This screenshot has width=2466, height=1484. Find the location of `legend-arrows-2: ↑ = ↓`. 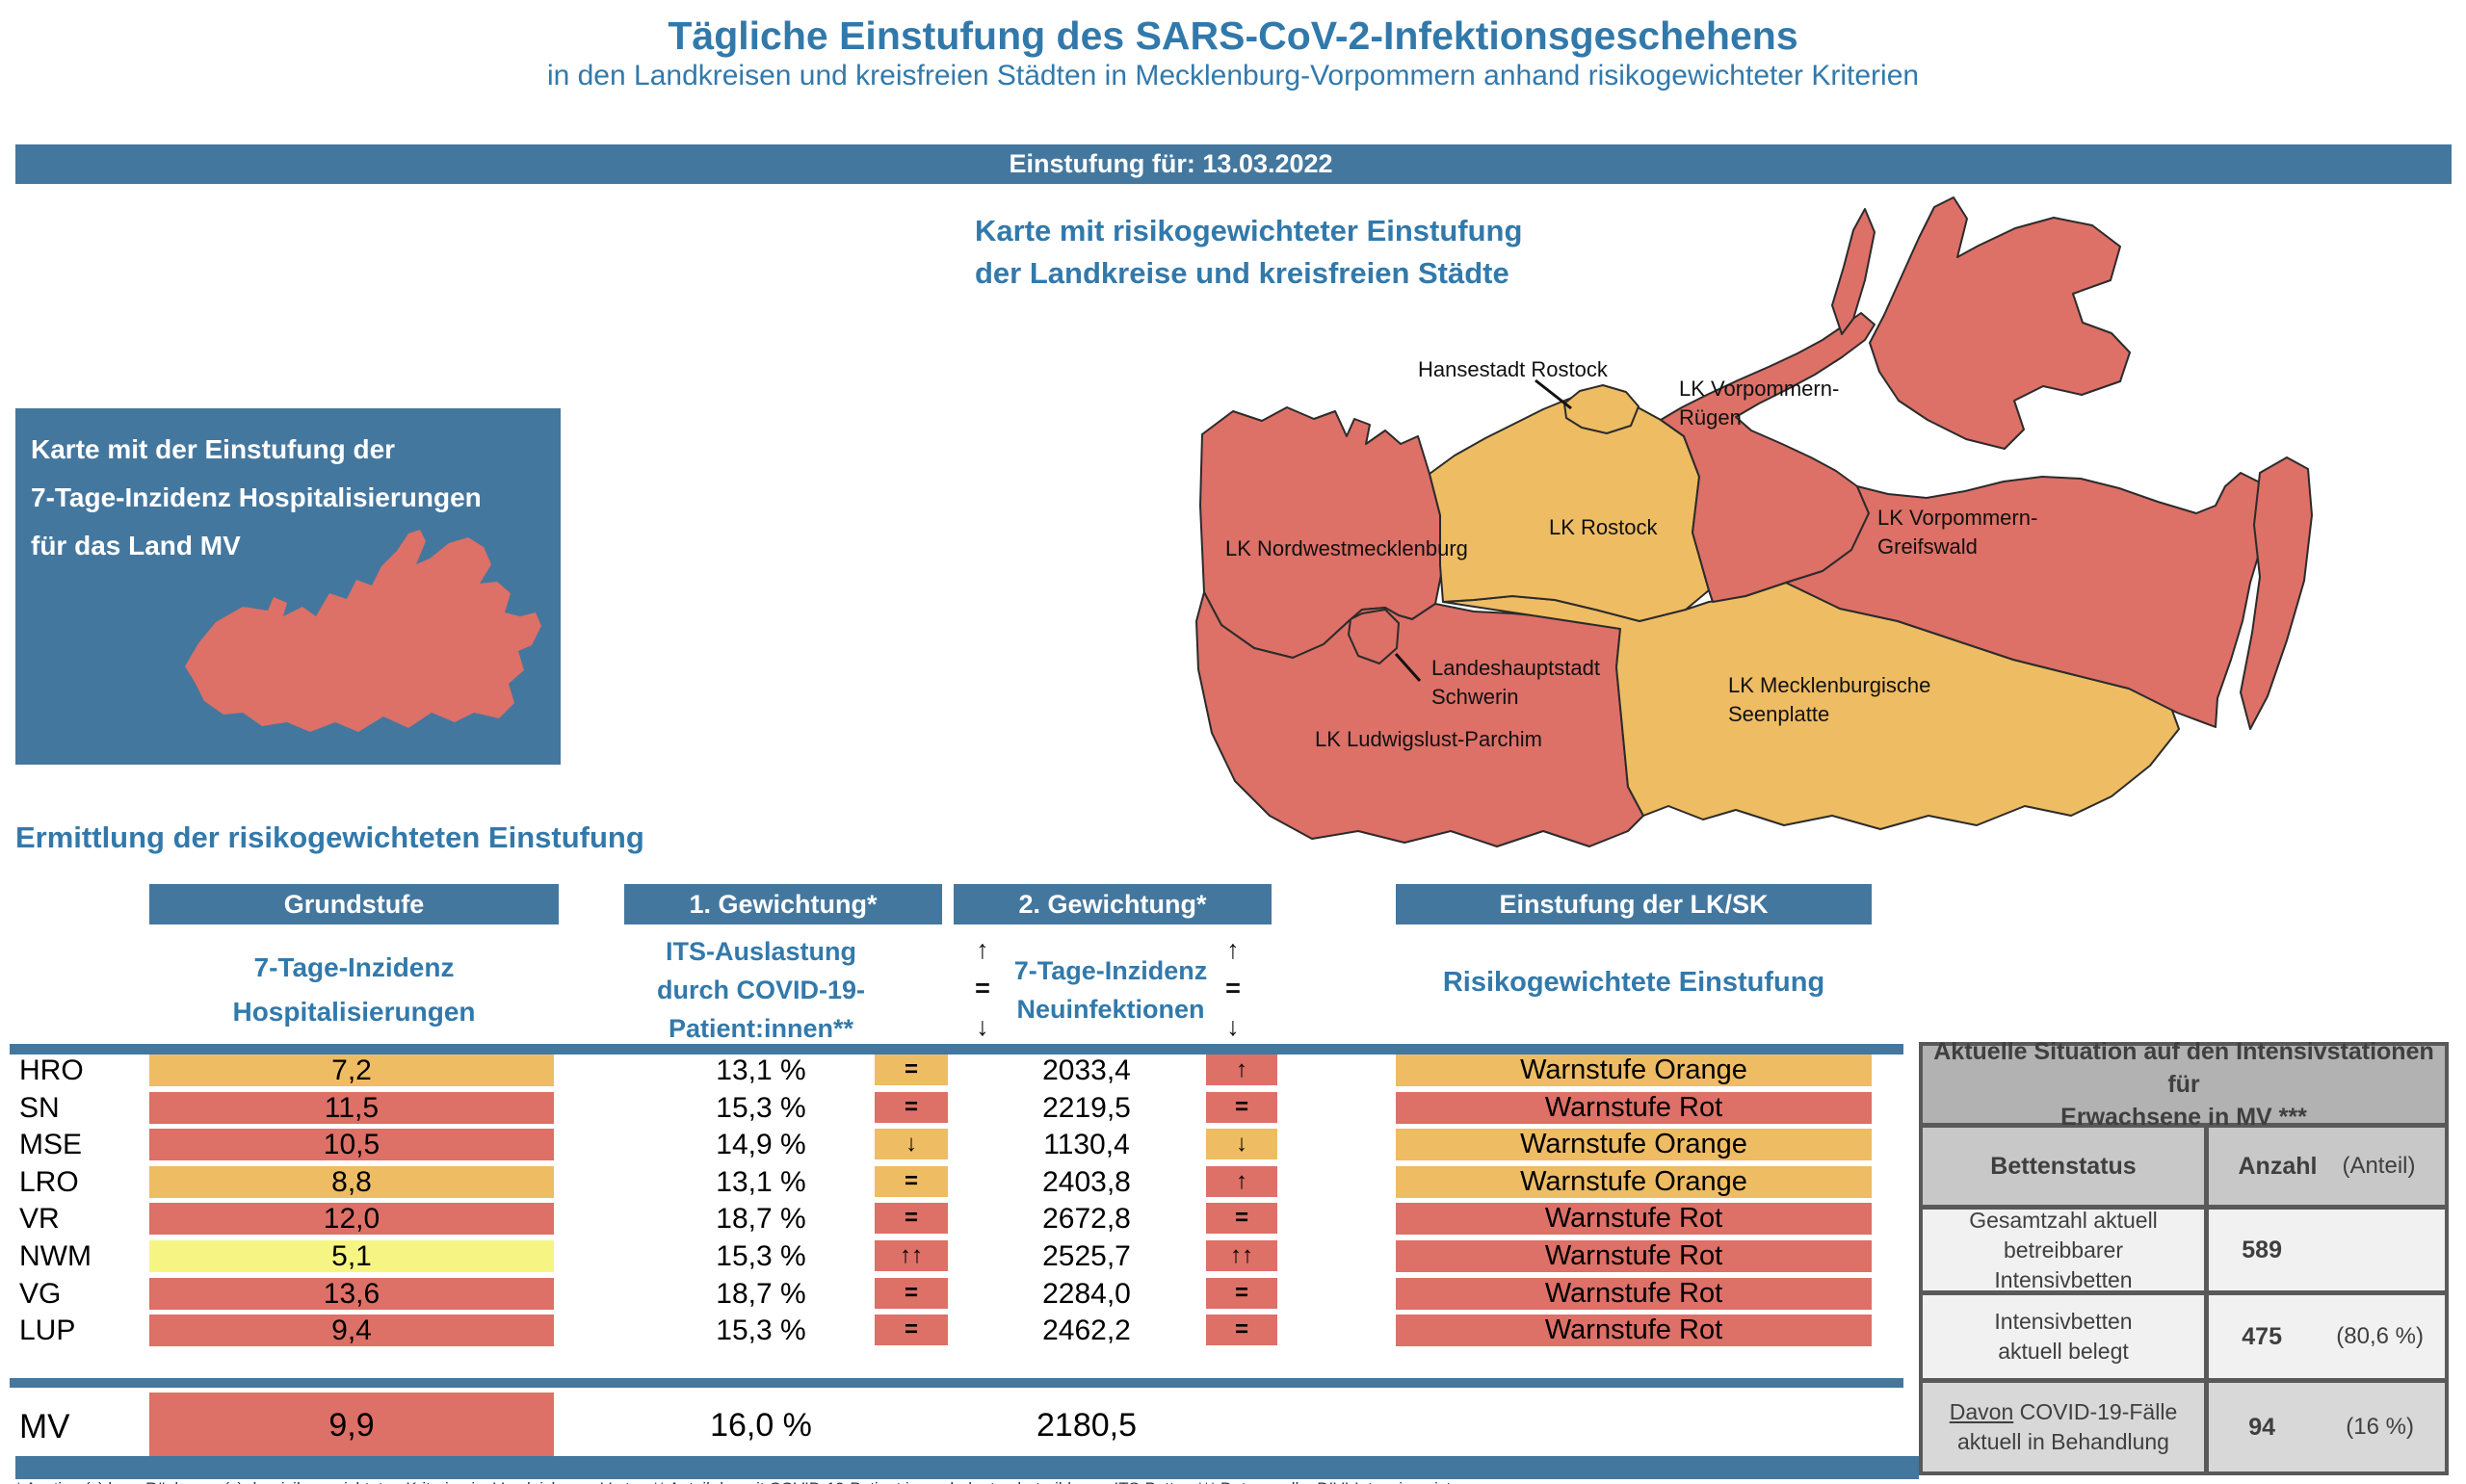

legend-arrows-2: ↑ = ↓ is located at coordinates (1233, 988).